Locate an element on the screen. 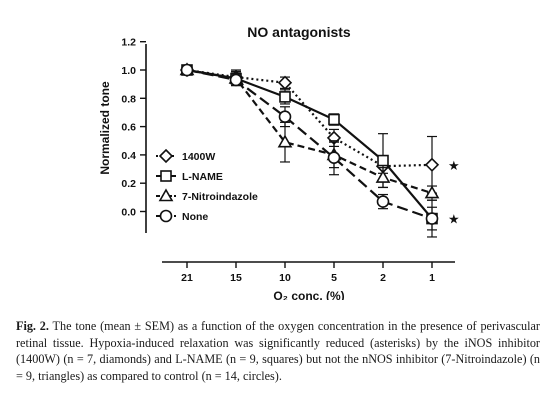 The image size is (554, 402). y-tick-label: 0.0 is located at coordinates (128, 213).